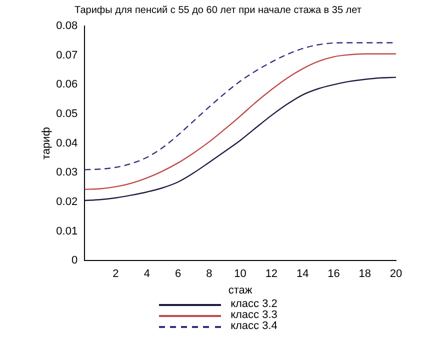  I want to click on y-tick-label: 0.04, so click(67, 143).